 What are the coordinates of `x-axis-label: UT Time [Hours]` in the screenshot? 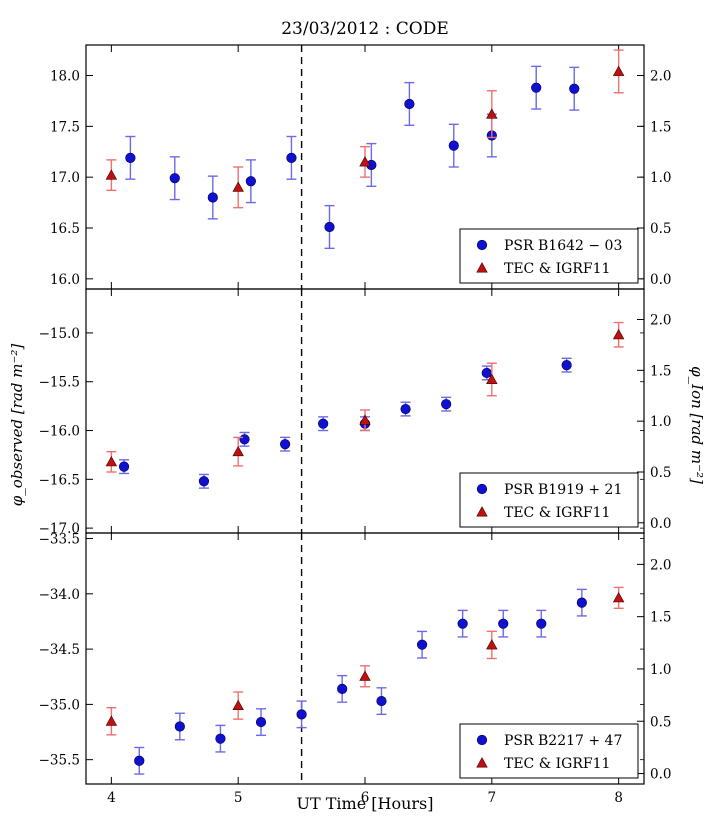 It's located at (365, 803).